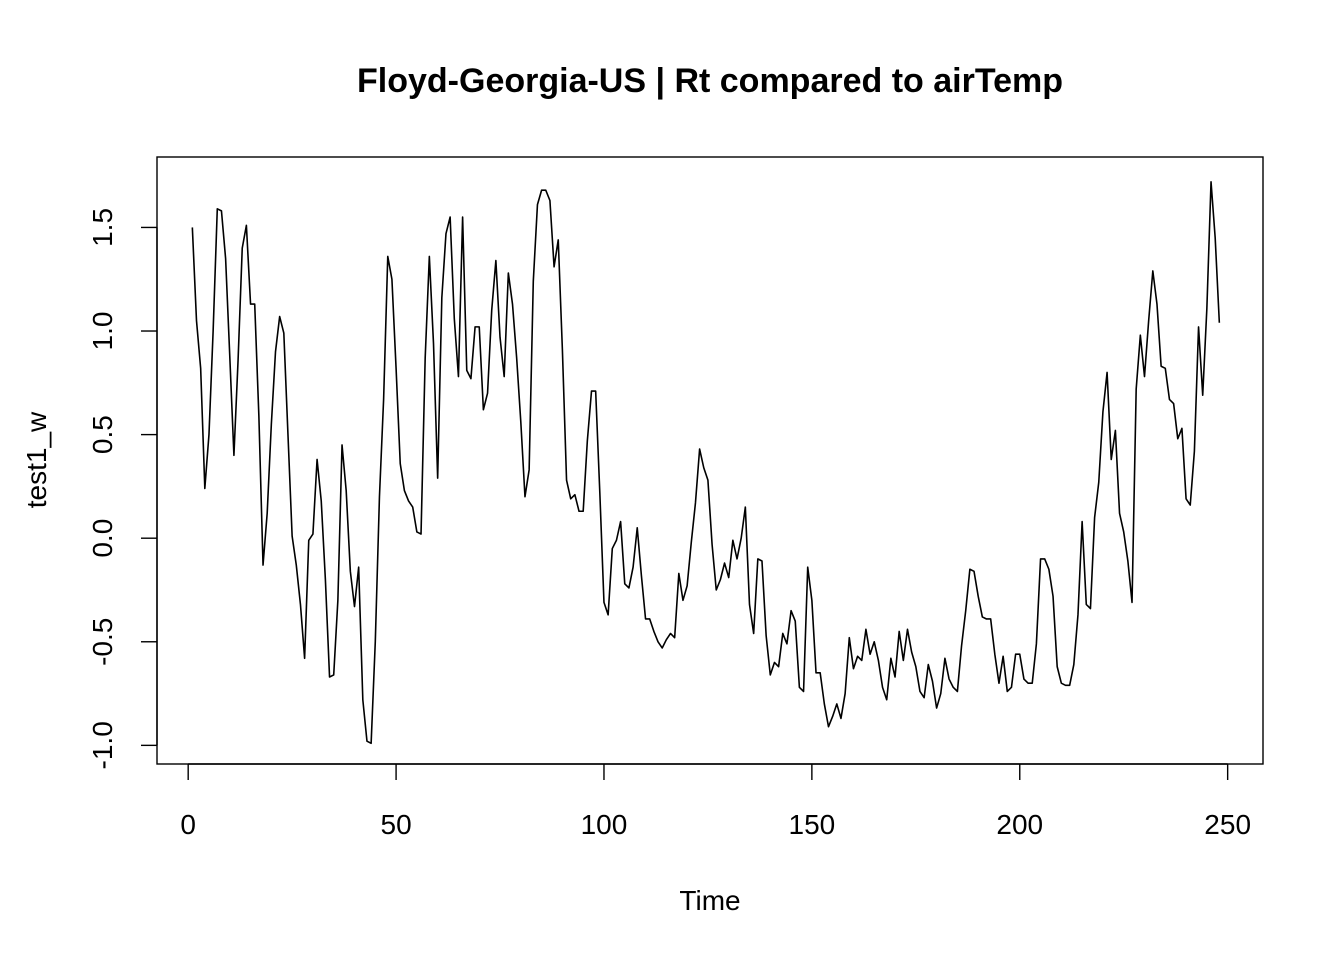 This screenshot has height=960, width=1344. I want to click on x-tick-label: 250, so click(1227, 824).